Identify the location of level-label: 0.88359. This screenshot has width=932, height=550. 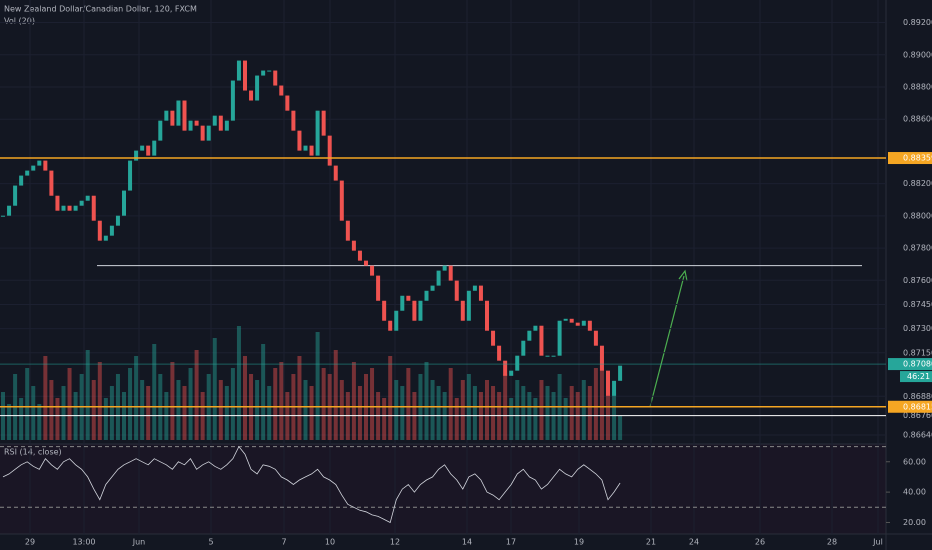
(917, 158).